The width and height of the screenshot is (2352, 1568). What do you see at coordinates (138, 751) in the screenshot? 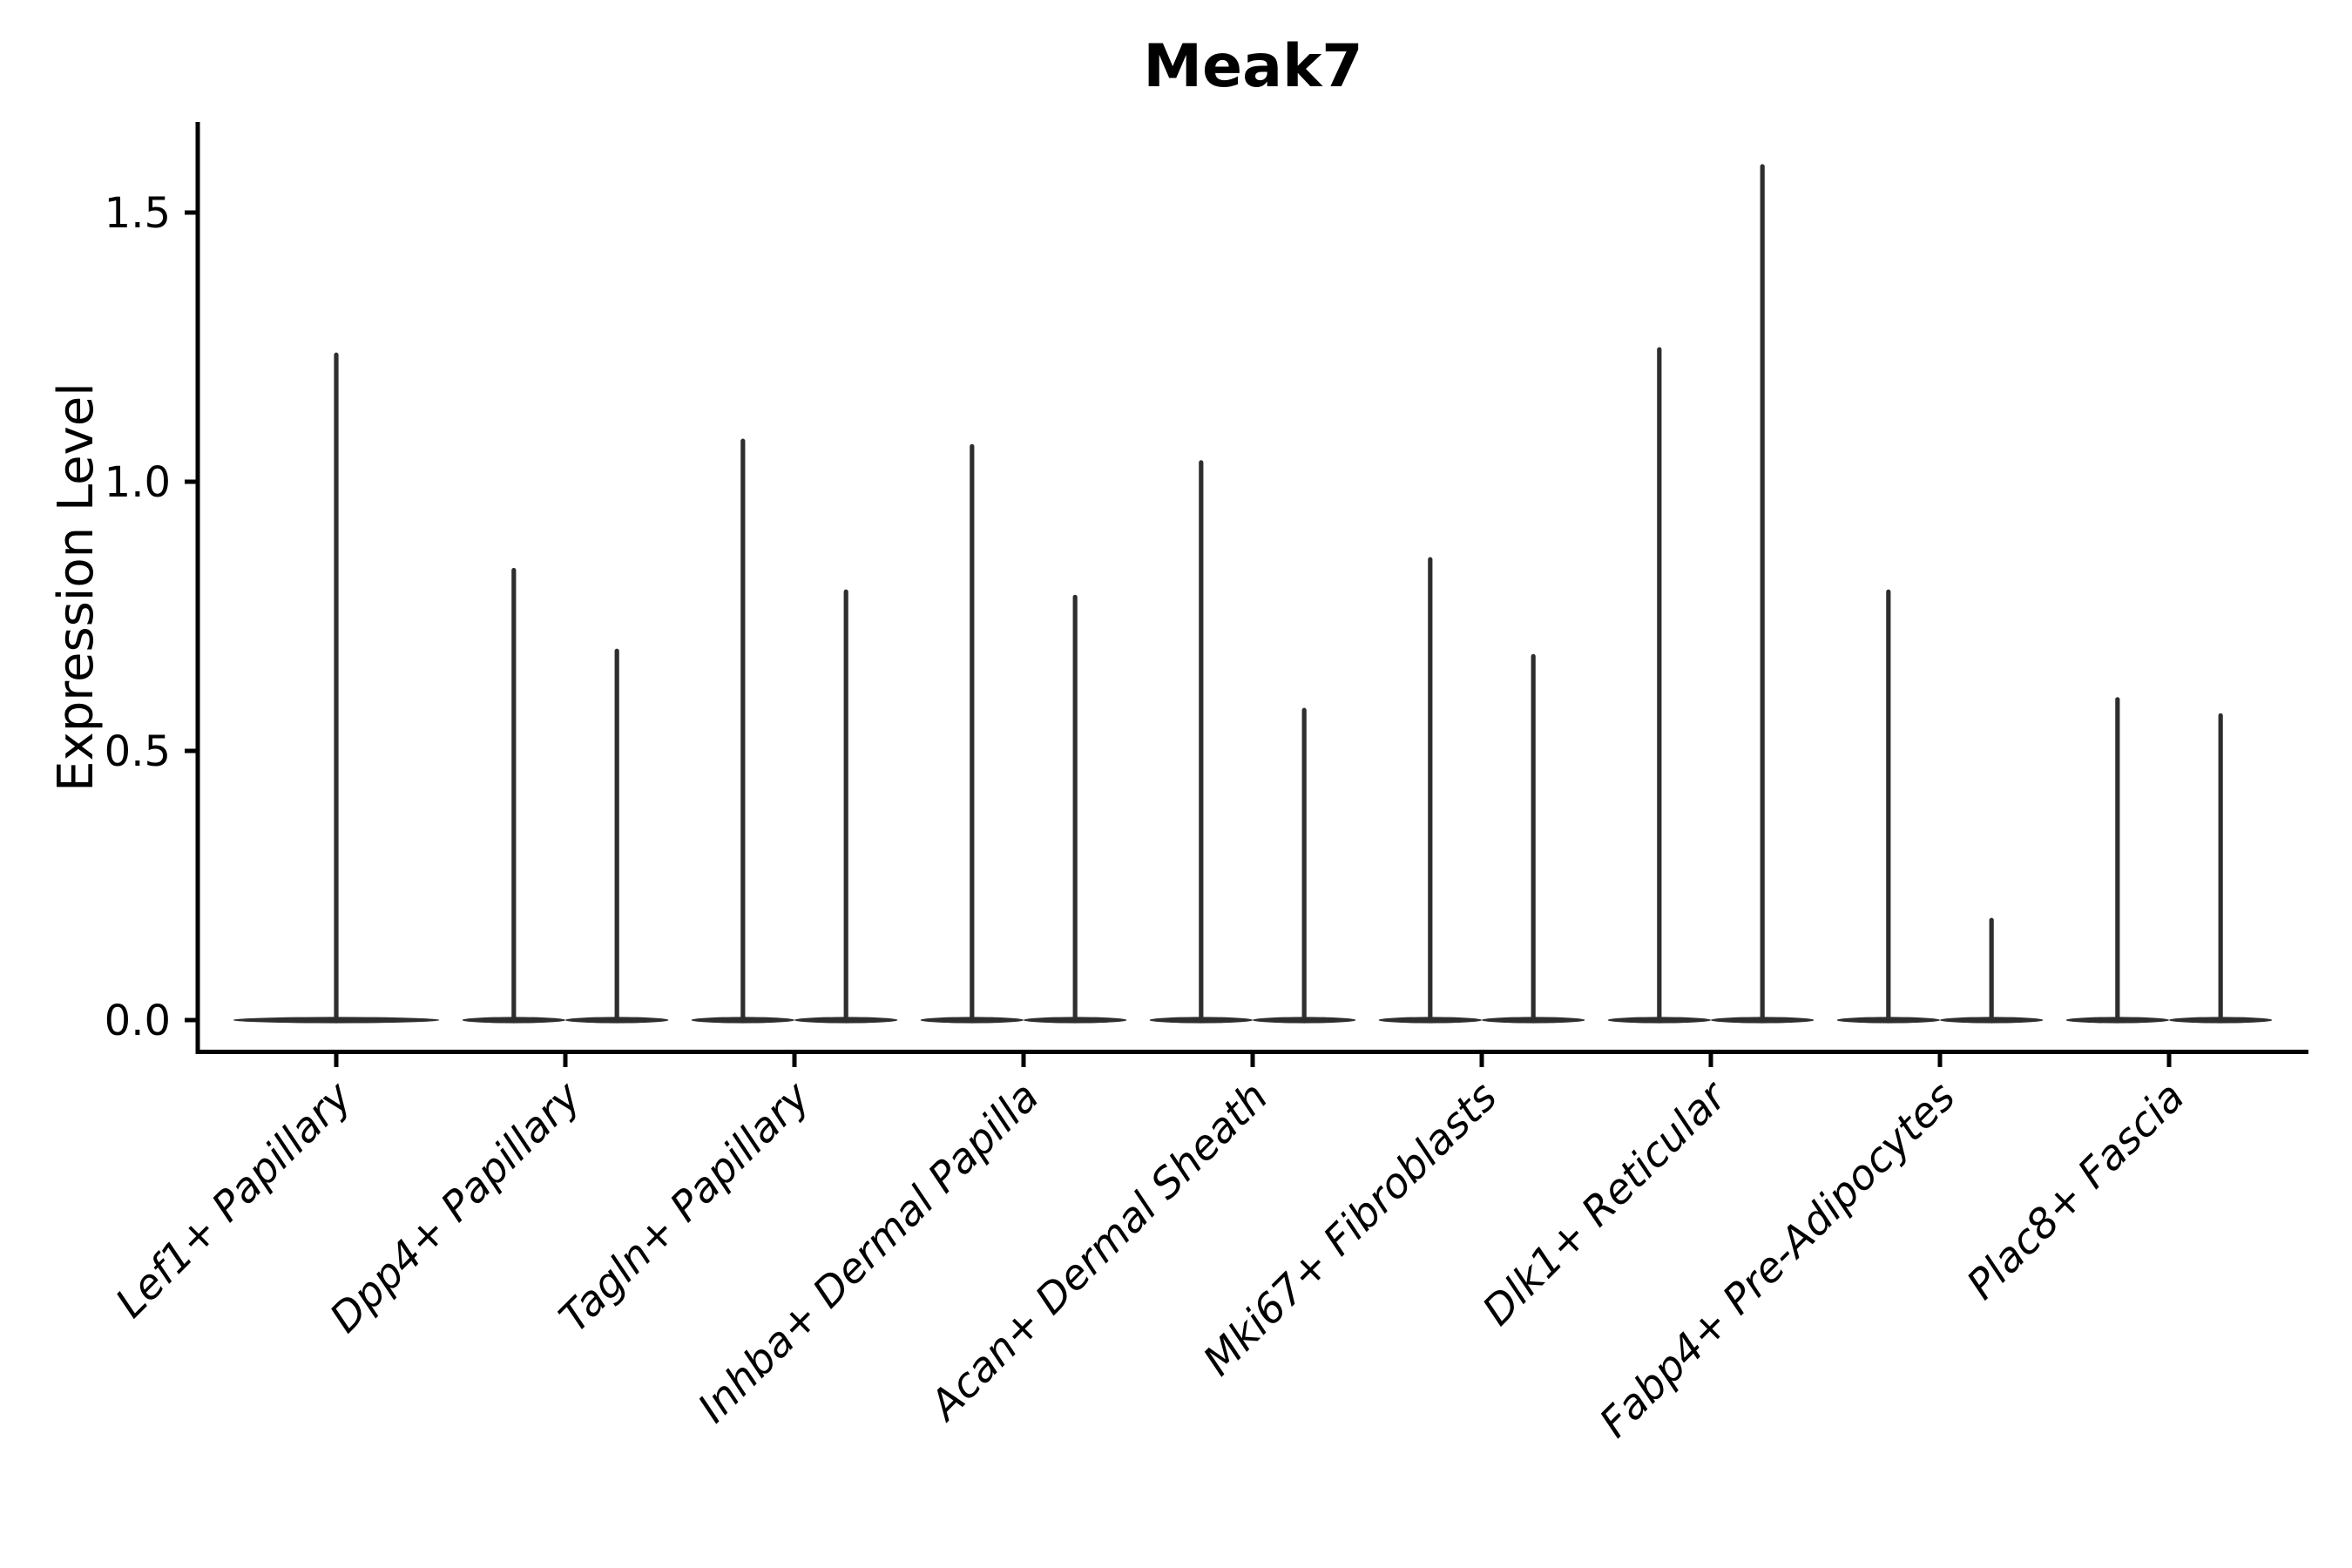
I see `y-tick-label: 0.5` at bounding box center [138, 751].